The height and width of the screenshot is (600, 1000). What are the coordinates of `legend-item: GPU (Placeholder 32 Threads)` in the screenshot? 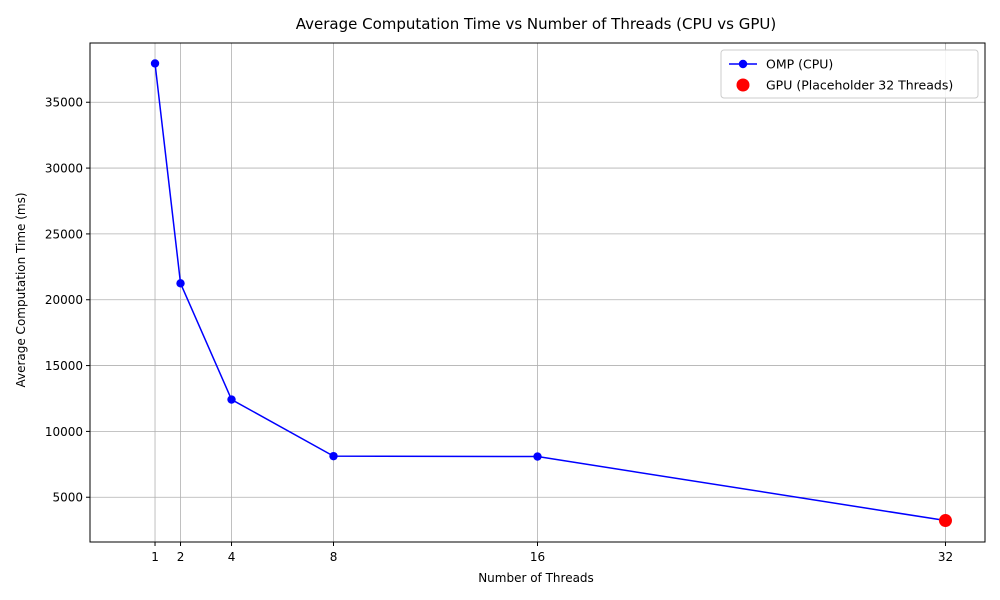 It's located at (844, 85).